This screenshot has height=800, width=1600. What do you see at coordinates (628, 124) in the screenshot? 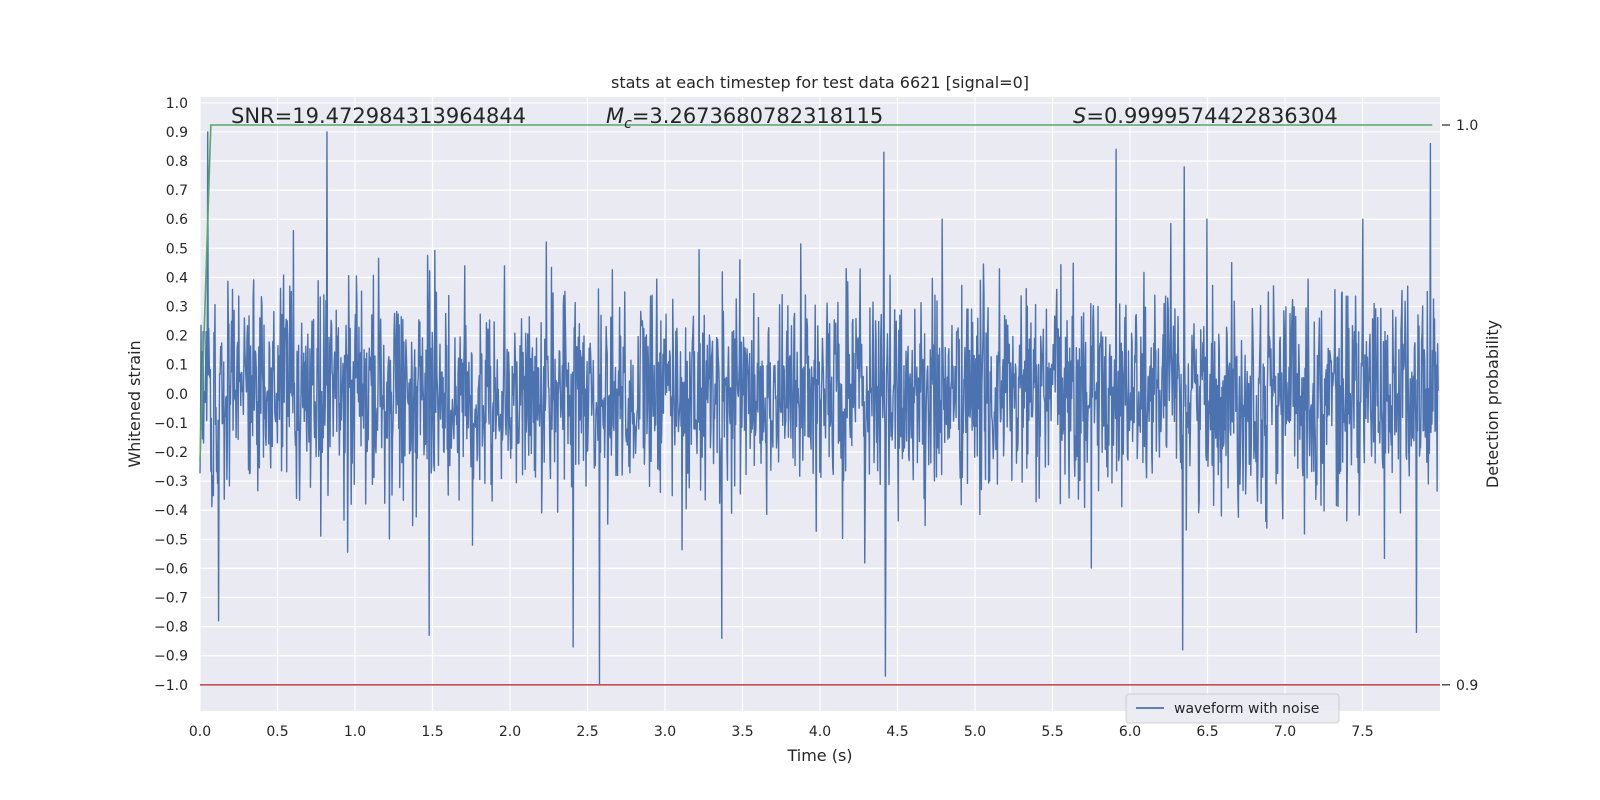
I see `chirp-mass-subscript: c` at bounding box center [628, 124].